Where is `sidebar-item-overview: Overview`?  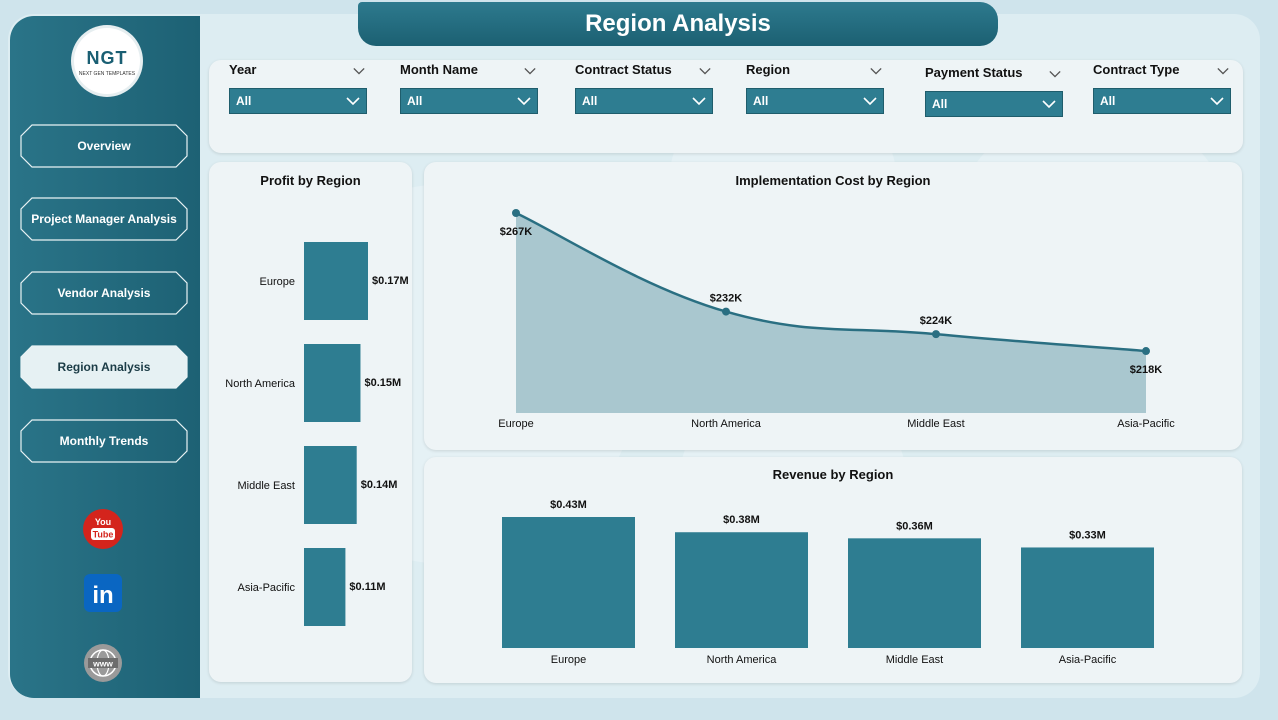
sidebar-item-overview: Overview is located at coordinates (104, 146).